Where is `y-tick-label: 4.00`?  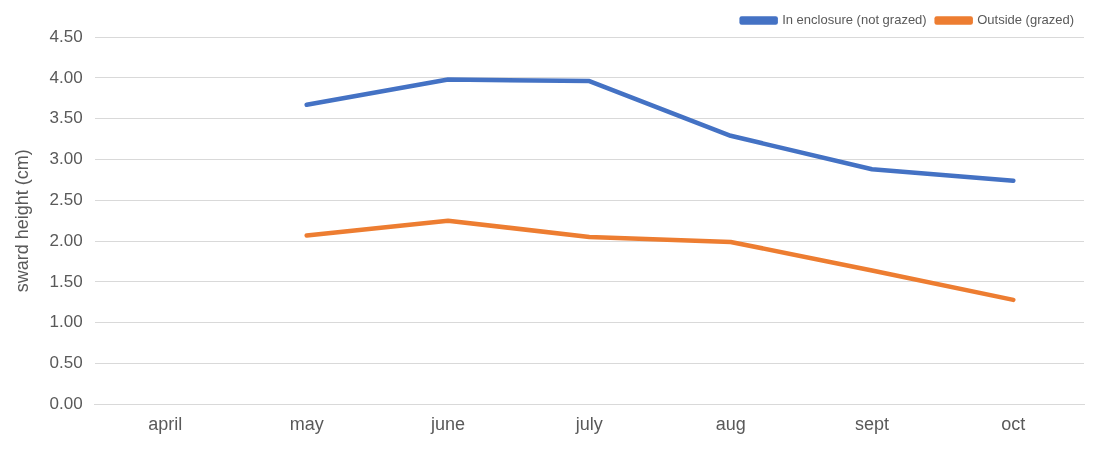
y-tick-label: 4.00 is located at coordinates (66, 77).